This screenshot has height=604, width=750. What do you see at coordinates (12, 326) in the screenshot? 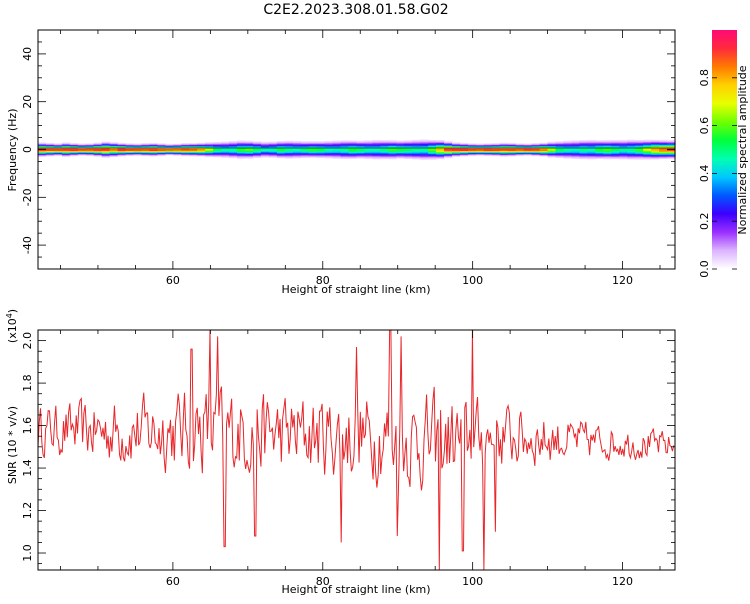
I see `snr-scale-factor: (x104)` at bounding box center [12, 326].